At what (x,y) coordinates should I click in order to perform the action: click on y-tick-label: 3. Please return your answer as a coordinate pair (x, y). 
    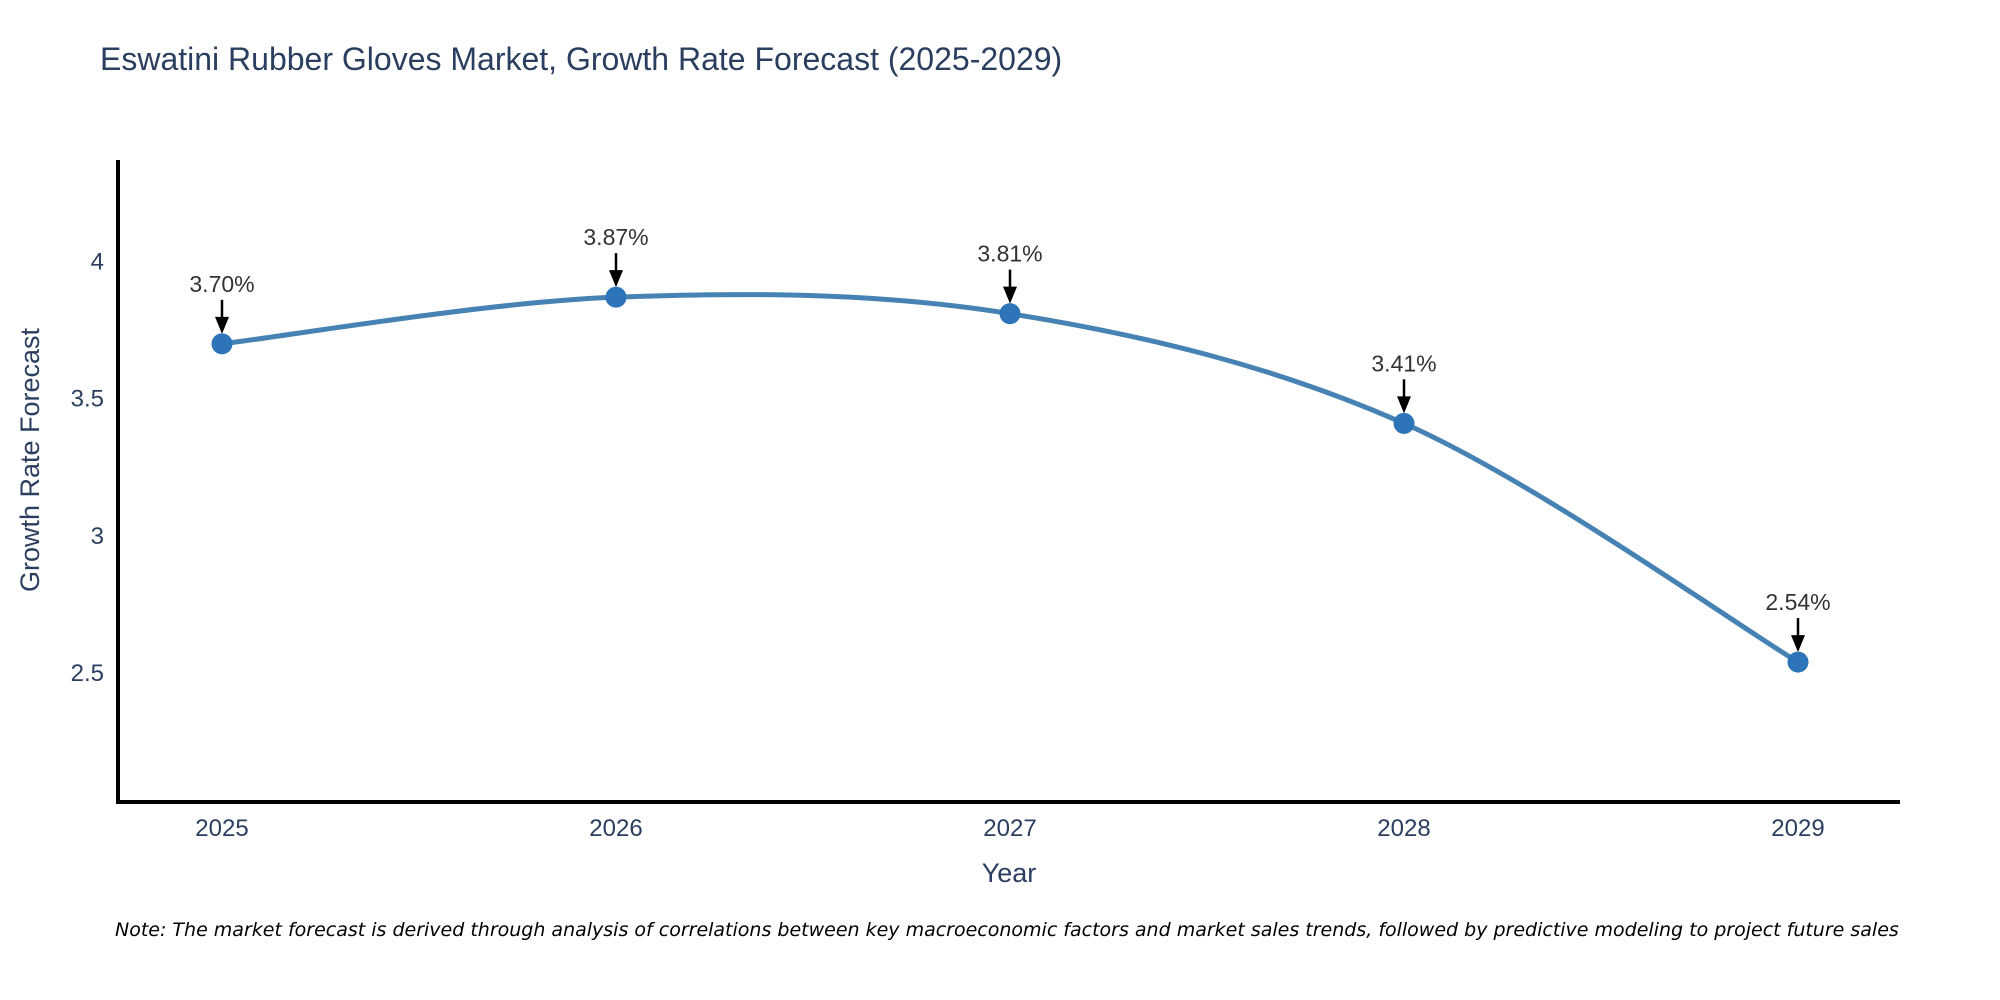
    Looking at the image, I should click on (97, 536).